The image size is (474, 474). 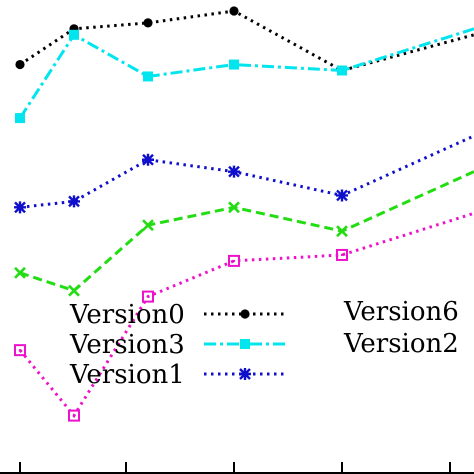 I want to click on data-point-version2-2-outline, so click(x=74, y=415).